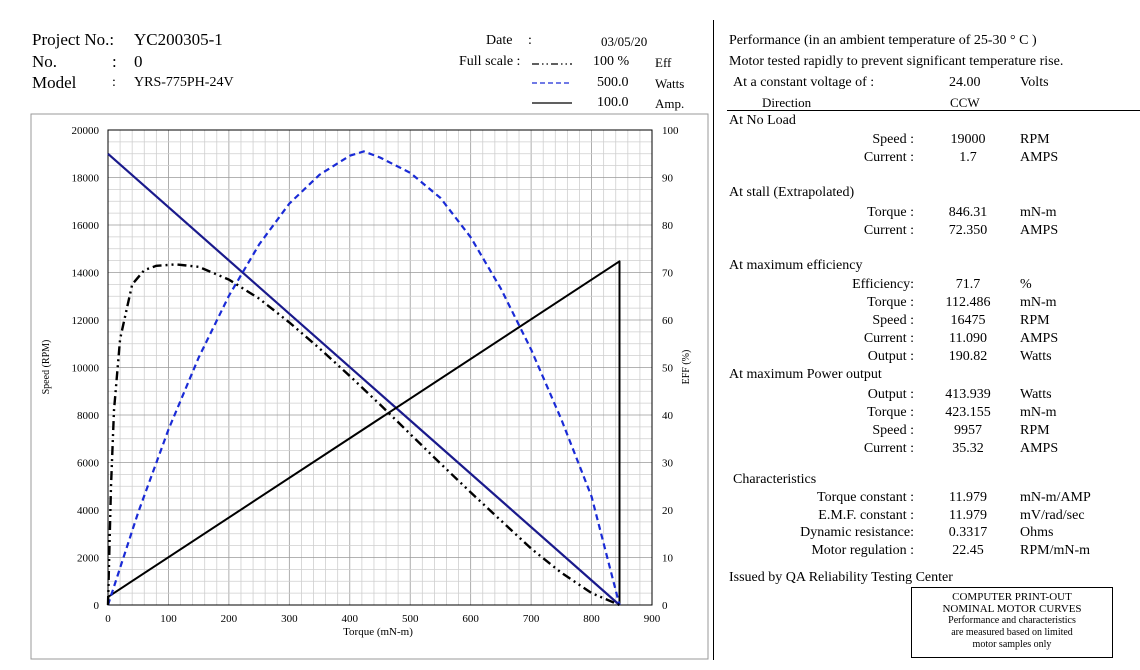 The height and width of the screenshot is (670, 1140). I want to click on voltage-value: 24.00, so click(965, 82).